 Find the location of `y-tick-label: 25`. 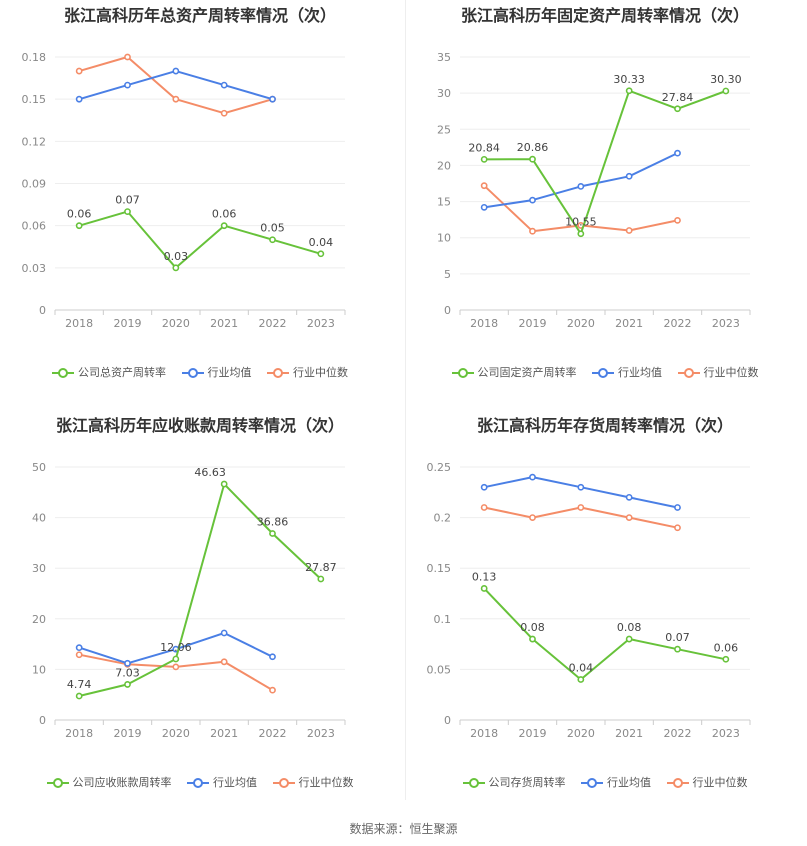

y-tick-label: 25 is located at coordinates (444, 129).